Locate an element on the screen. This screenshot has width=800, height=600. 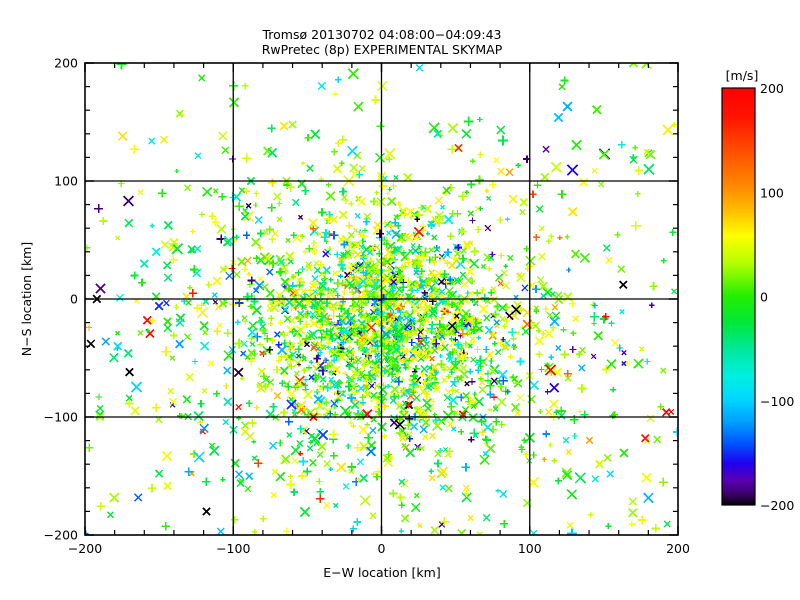
x-tick-label: 100 is located at coordinates (530, 548).